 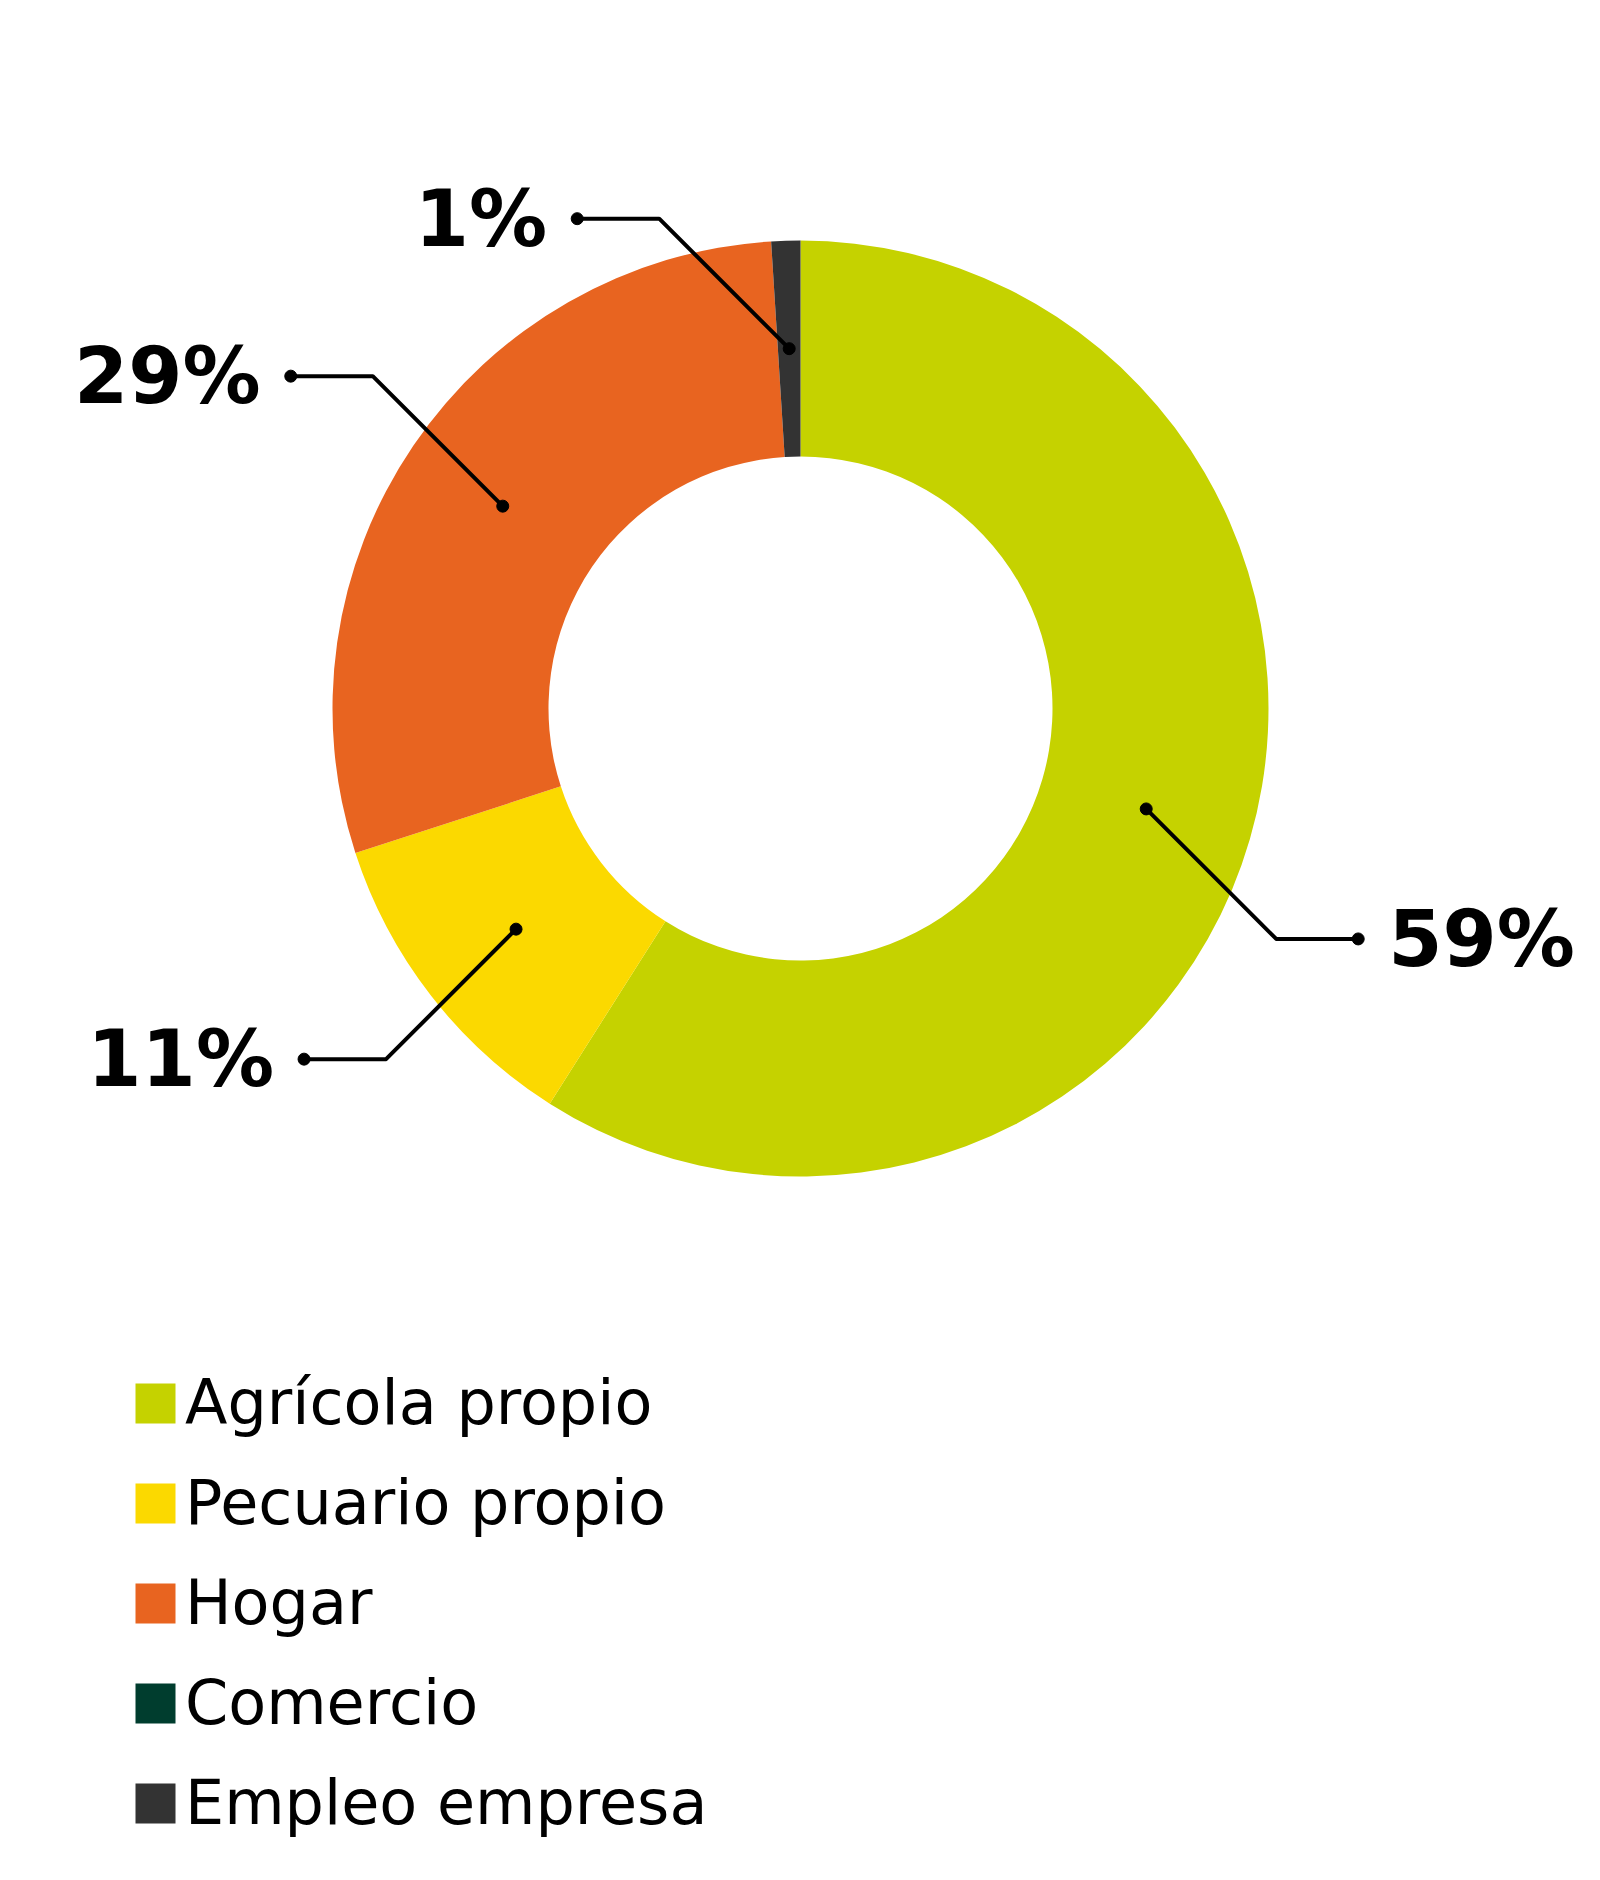 I want to click on data-label: 1%, so click(x=481, y=218).